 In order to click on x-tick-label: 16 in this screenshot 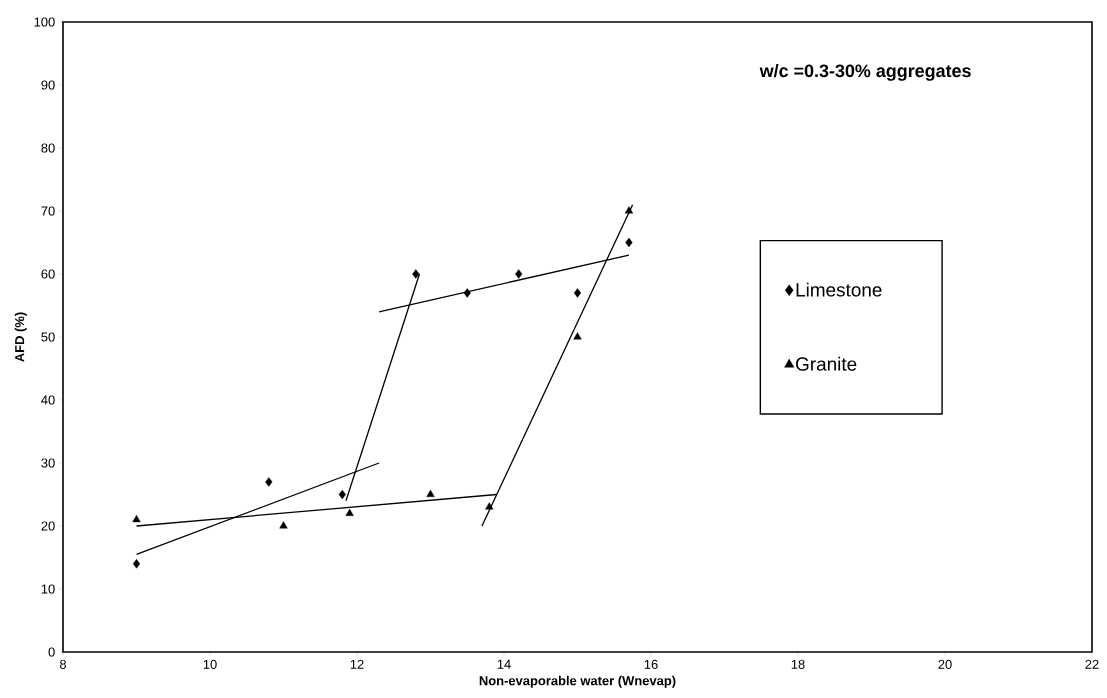, I will do `click(651, 664)`.